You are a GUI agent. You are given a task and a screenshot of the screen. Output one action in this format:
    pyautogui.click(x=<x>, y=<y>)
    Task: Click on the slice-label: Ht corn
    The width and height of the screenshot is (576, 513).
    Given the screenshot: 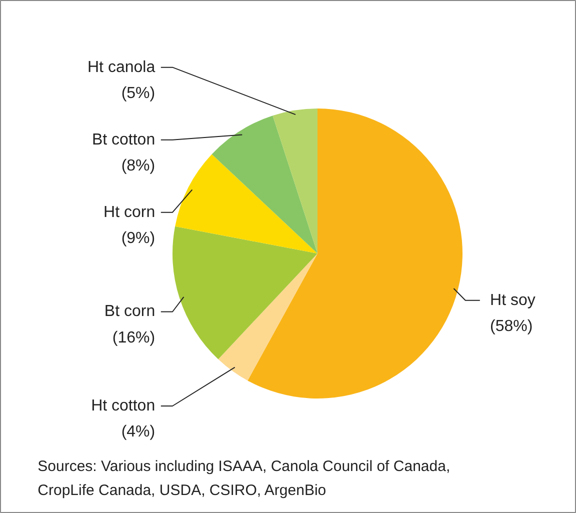 What is the action you would take?
    pyautogui.click(x=130, y=212)
    